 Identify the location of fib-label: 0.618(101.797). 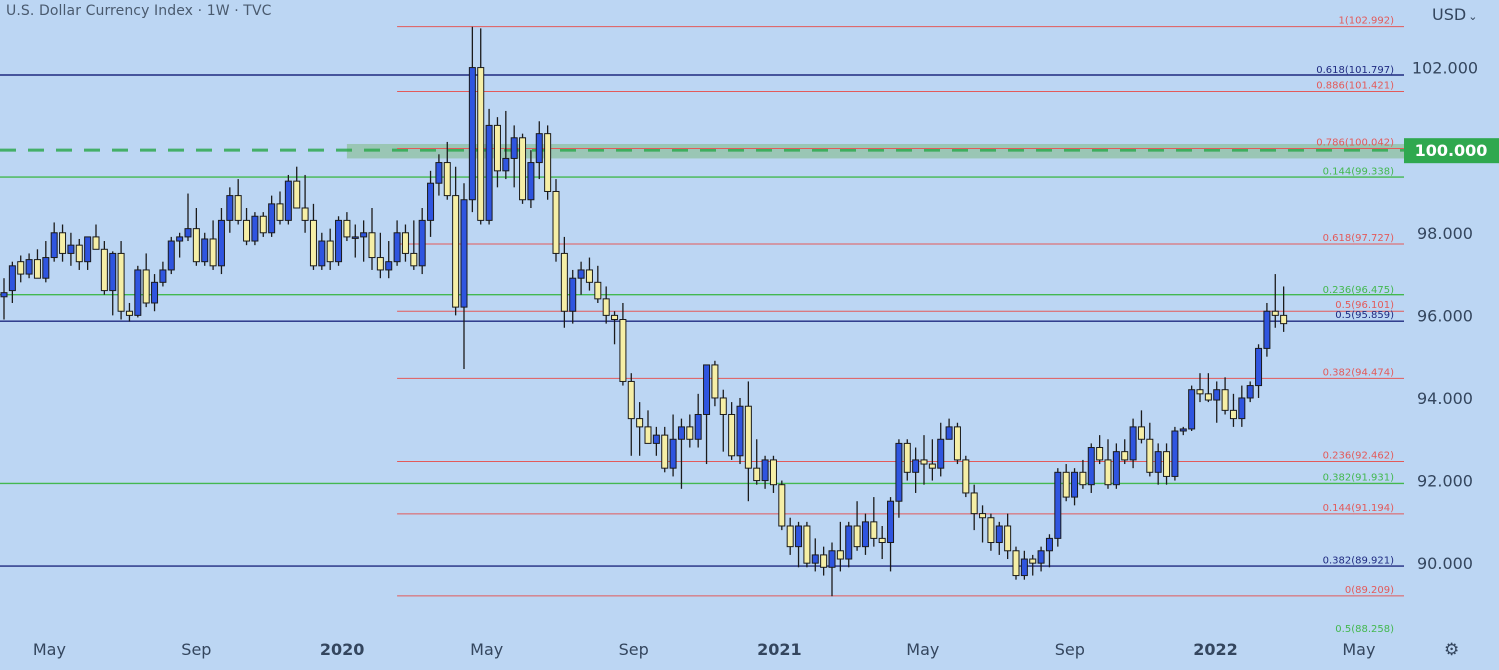
(1355, 70).